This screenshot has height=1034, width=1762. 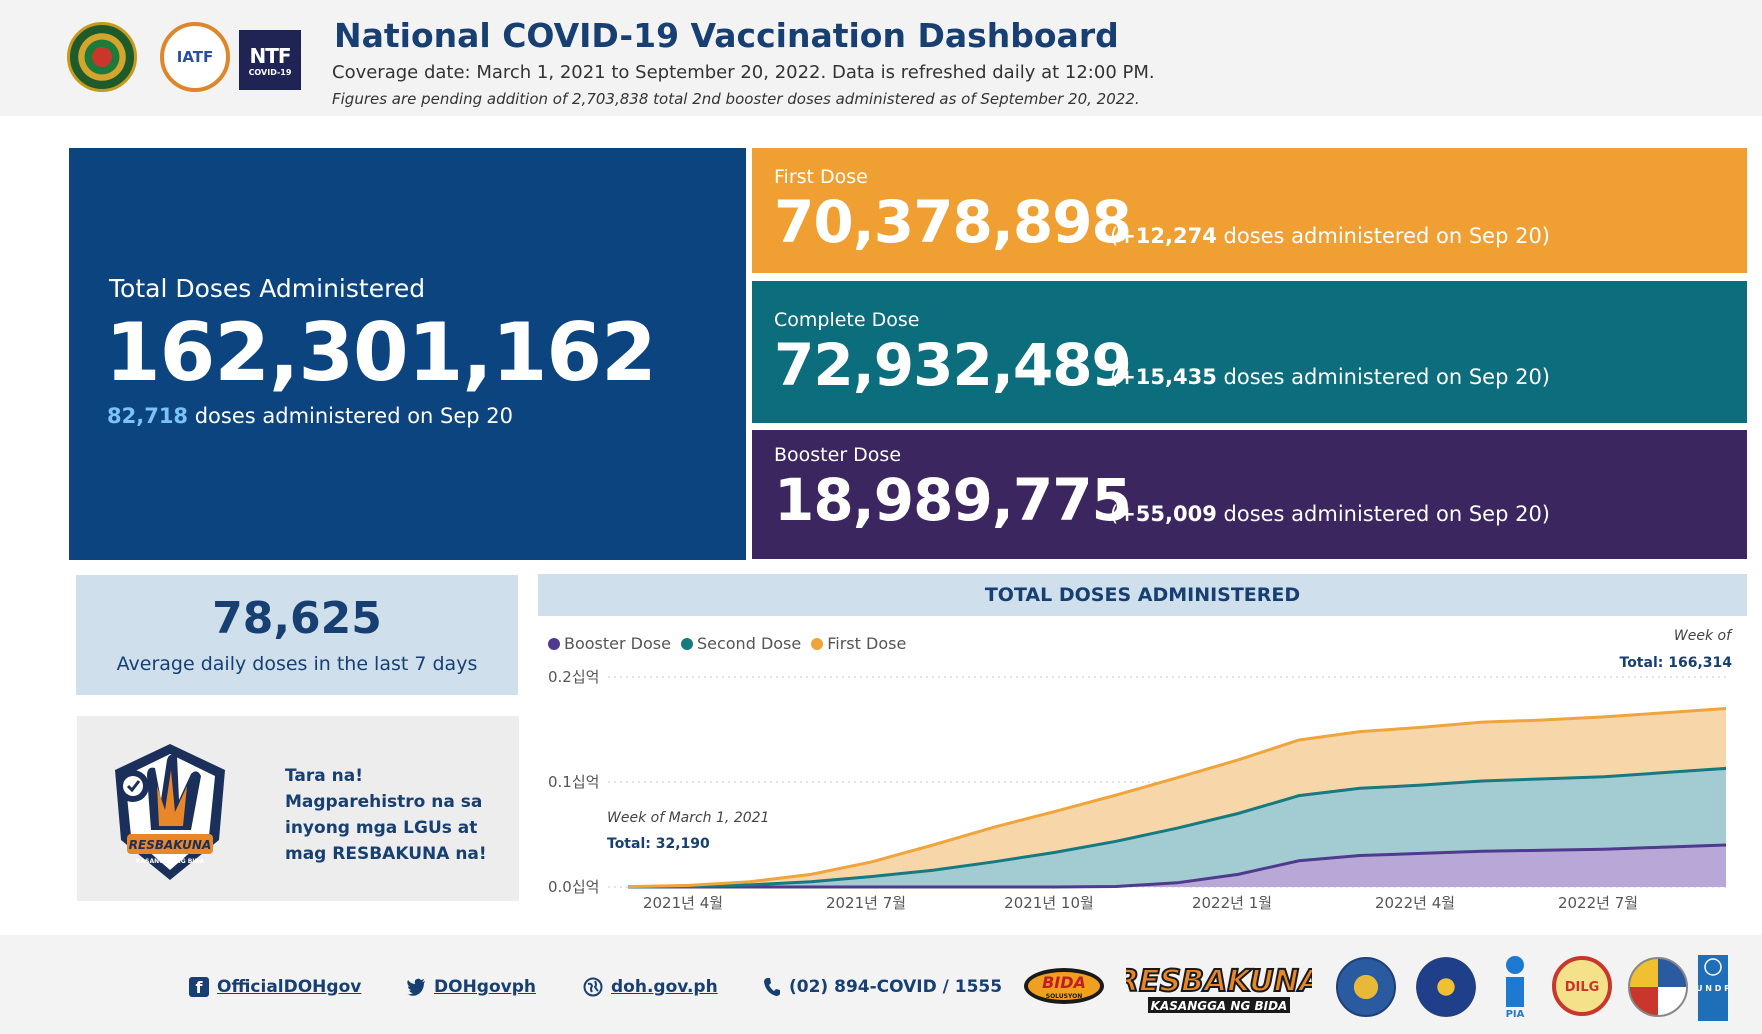 What do you see at coordinates (573, 887) in the screenshot?
I see `y-tick-label: 0.0십억` at bounding box center [573, 887].